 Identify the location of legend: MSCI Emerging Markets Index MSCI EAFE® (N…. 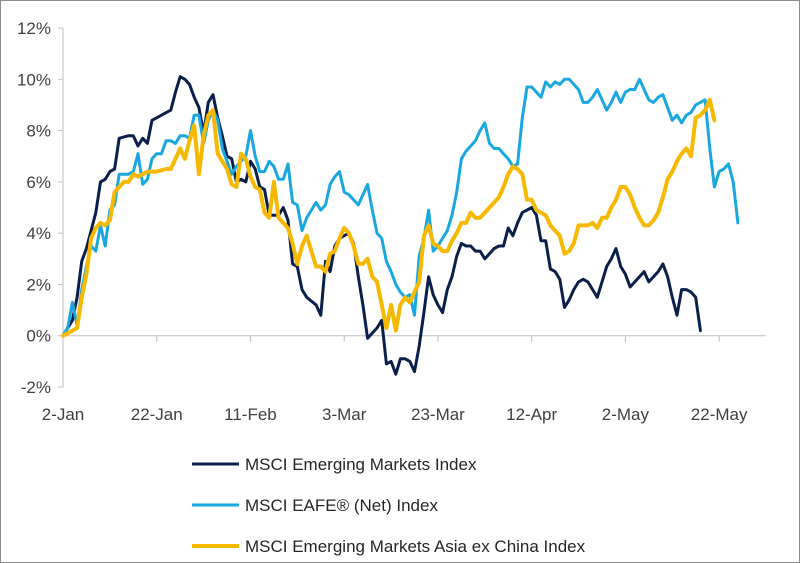
(389, 505).